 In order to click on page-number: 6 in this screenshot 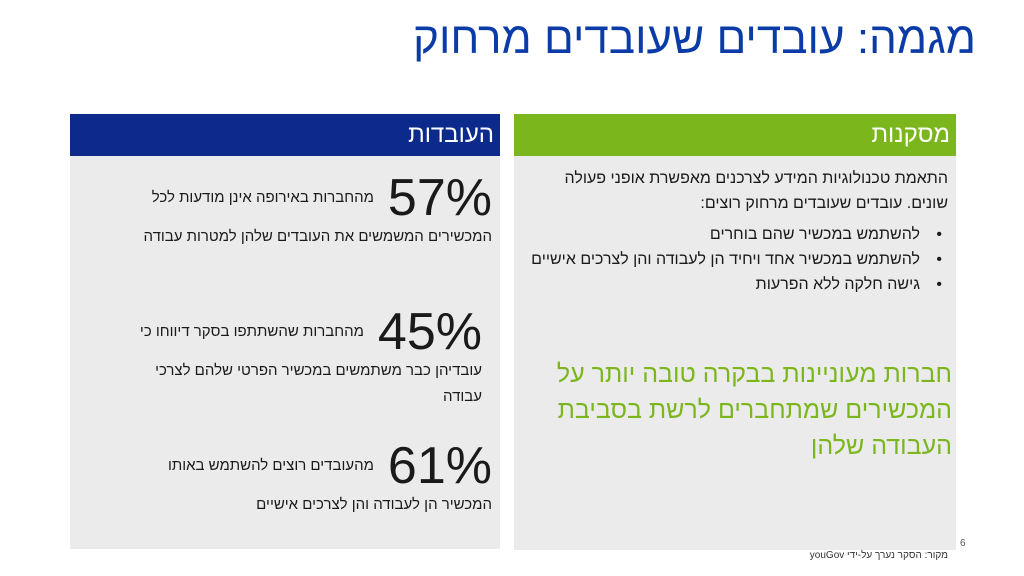, I will do `click(963, 543)`.